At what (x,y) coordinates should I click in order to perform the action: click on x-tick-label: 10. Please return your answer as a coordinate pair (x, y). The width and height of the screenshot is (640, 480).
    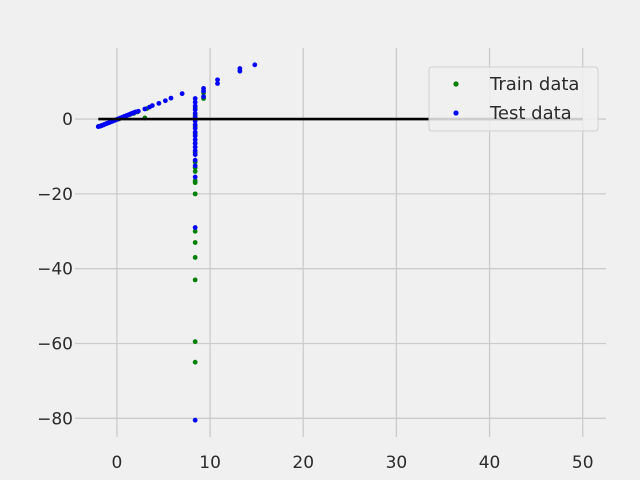
    Looking at the image, I should click on (210, 463).